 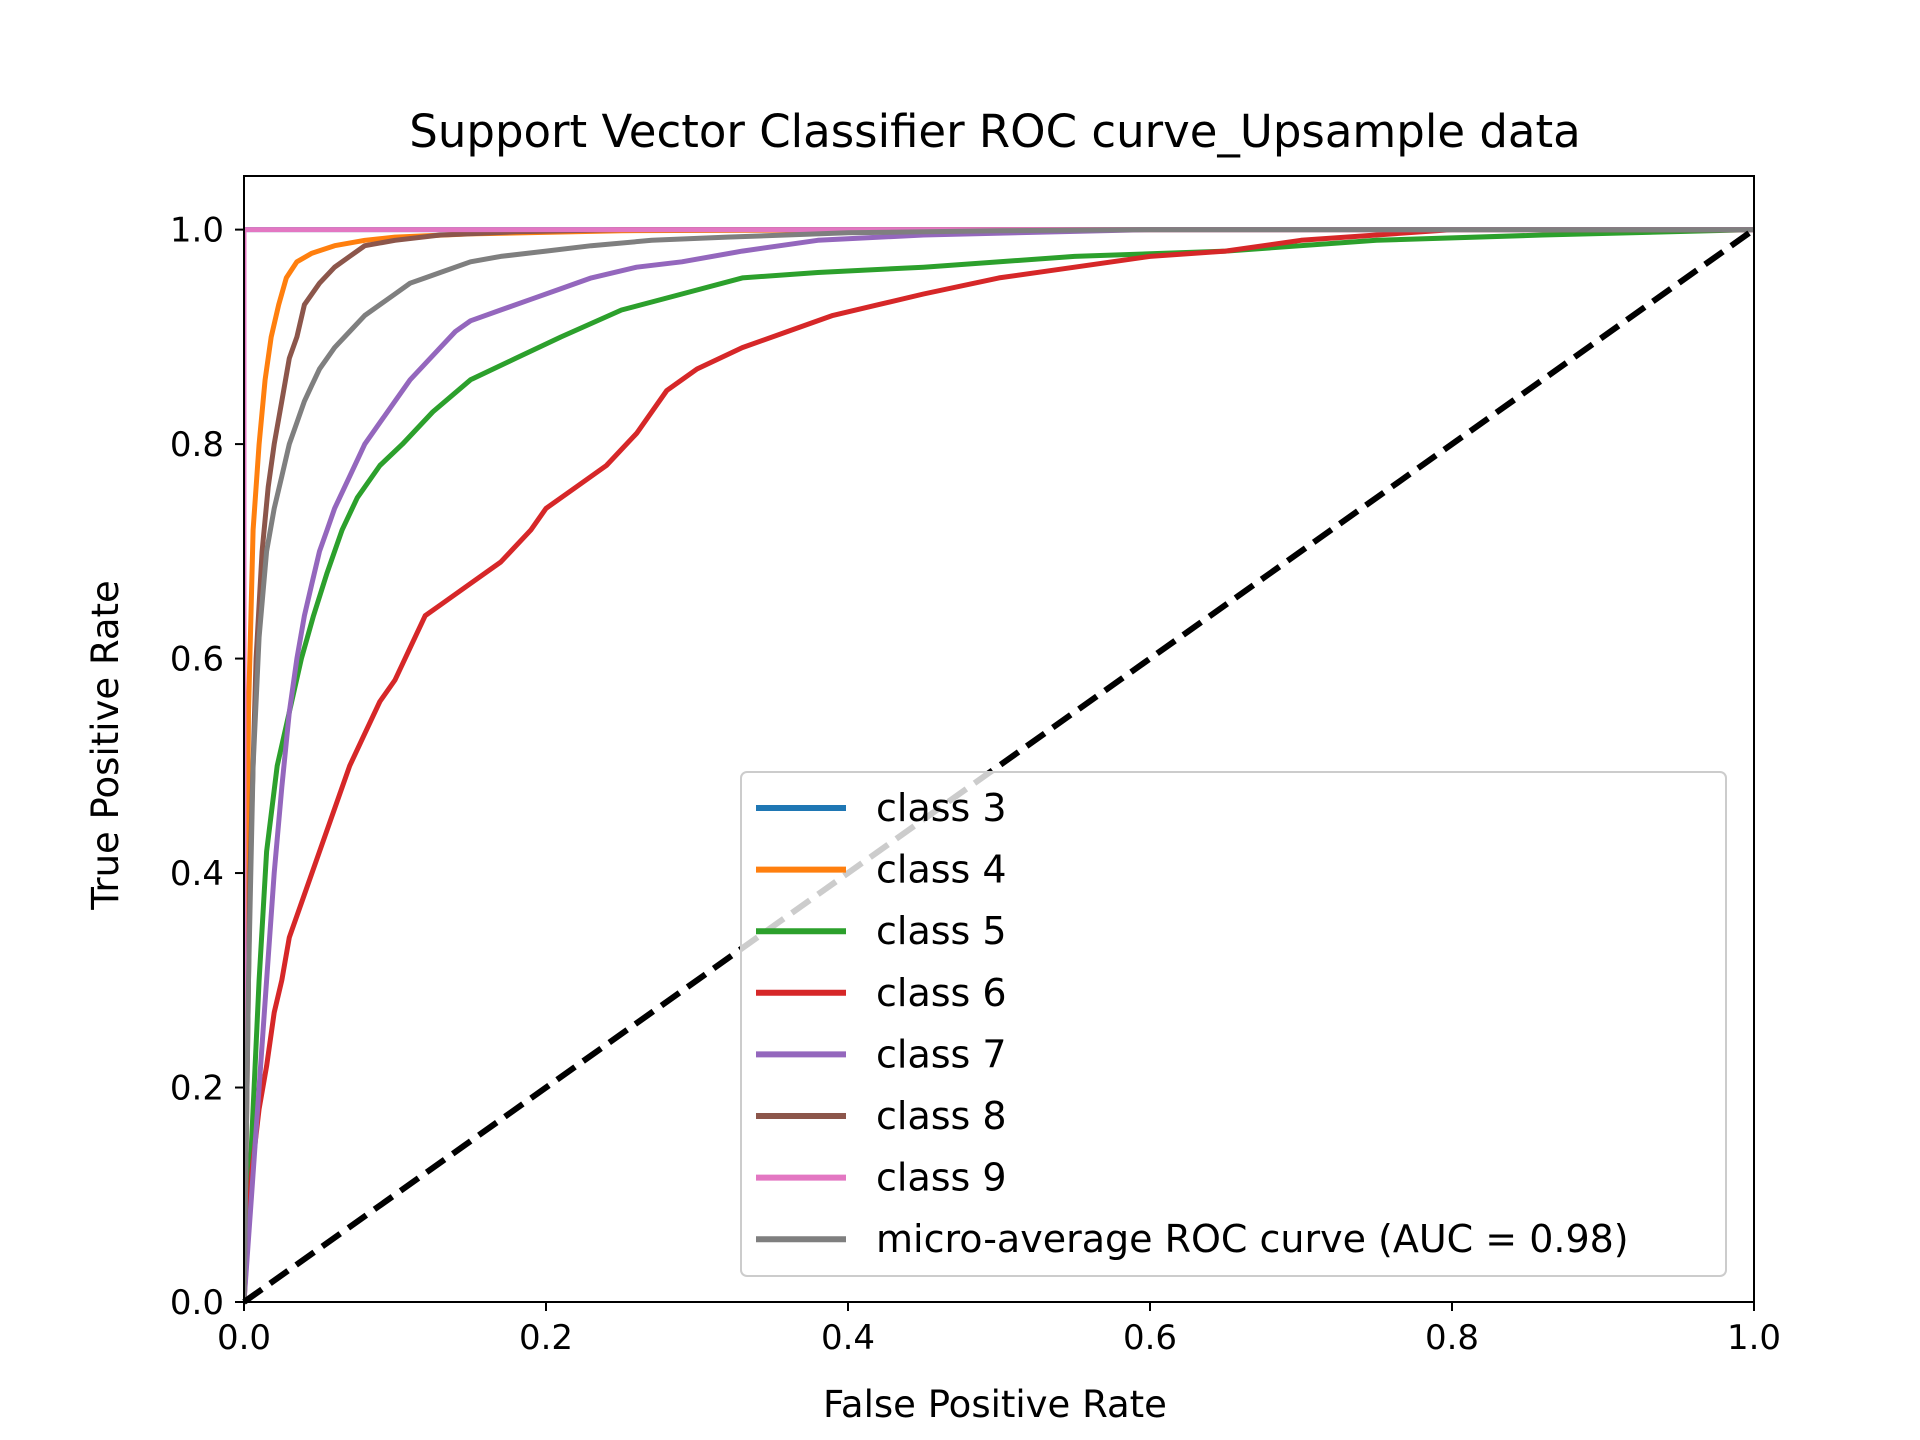 I want to click on y-axis-label: True Positive Rate, so click(x=105, y=745).